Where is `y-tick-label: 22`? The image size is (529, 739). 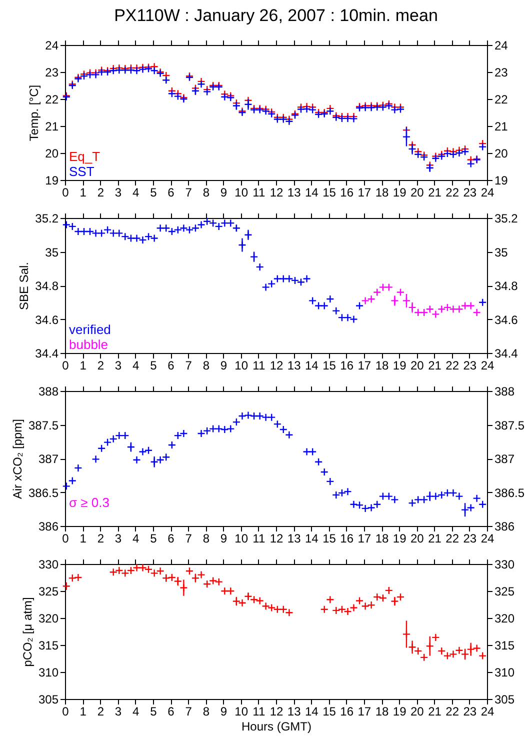
y-tick-label: 22 is located at coordinates (52, 99).